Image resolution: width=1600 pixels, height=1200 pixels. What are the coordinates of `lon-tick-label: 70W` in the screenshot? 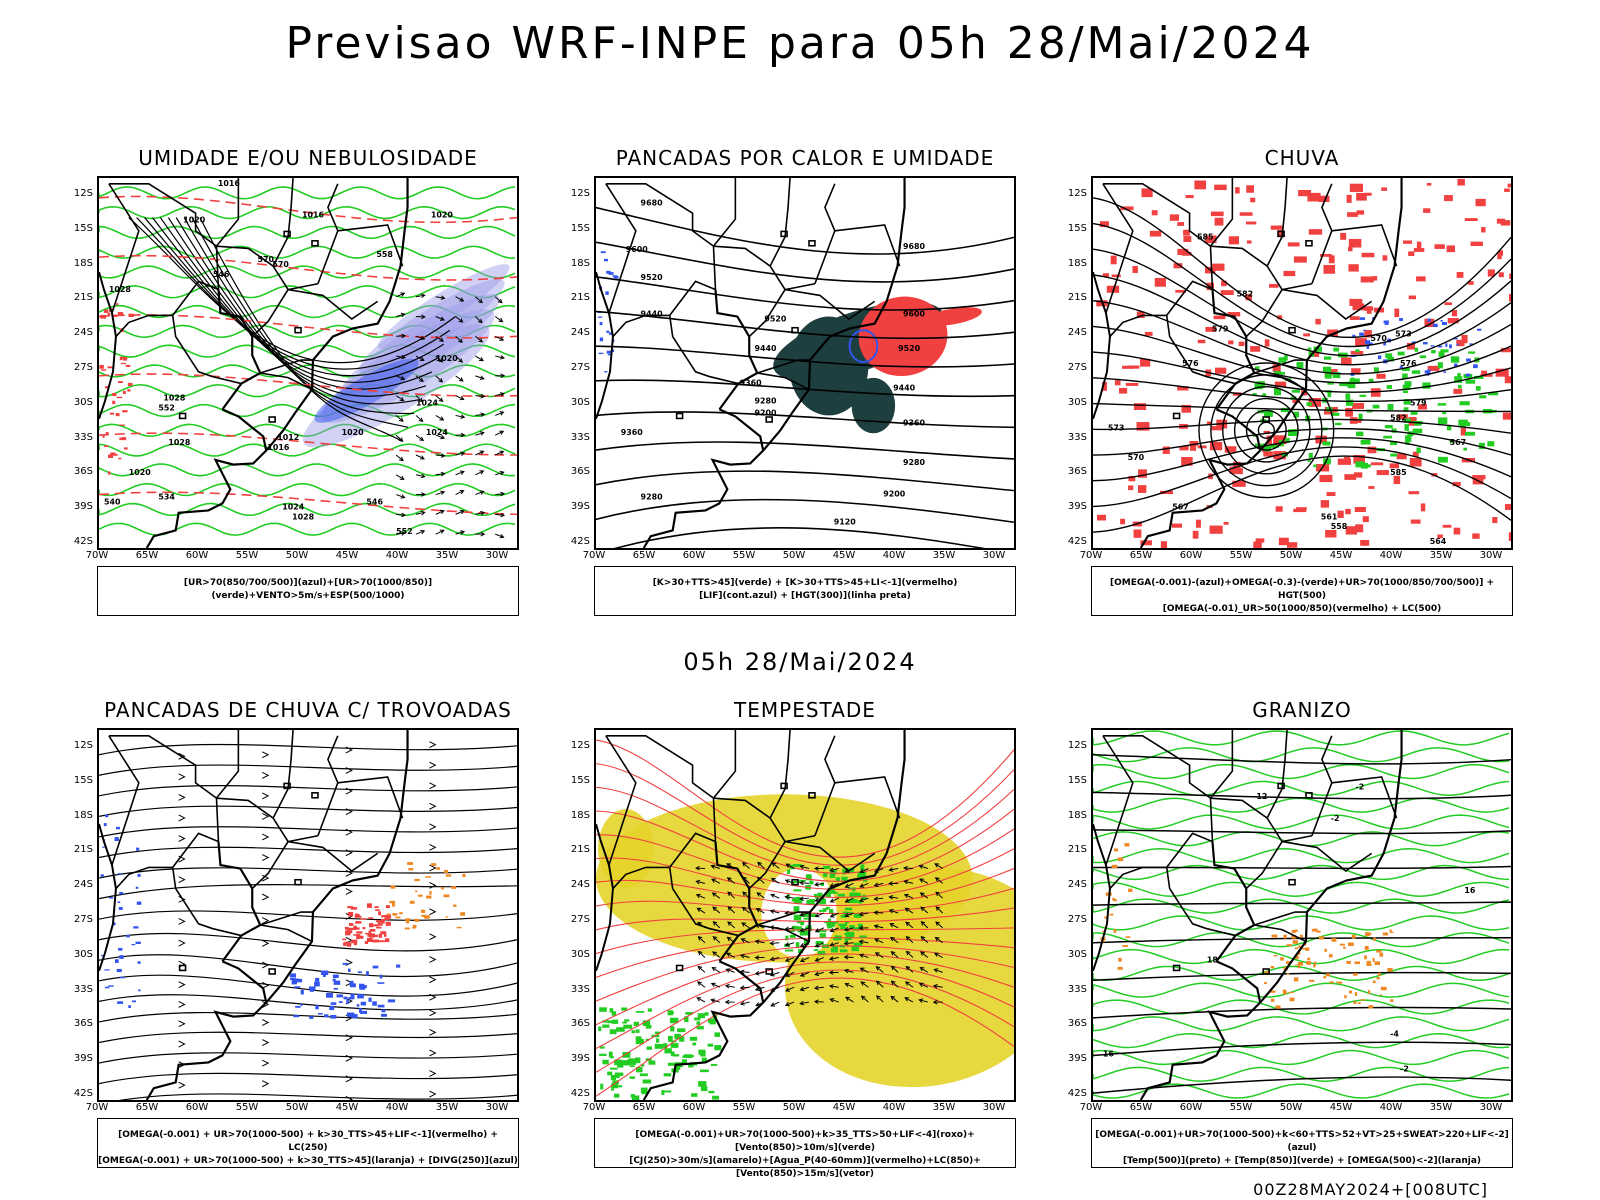 It's located at (594, 555).